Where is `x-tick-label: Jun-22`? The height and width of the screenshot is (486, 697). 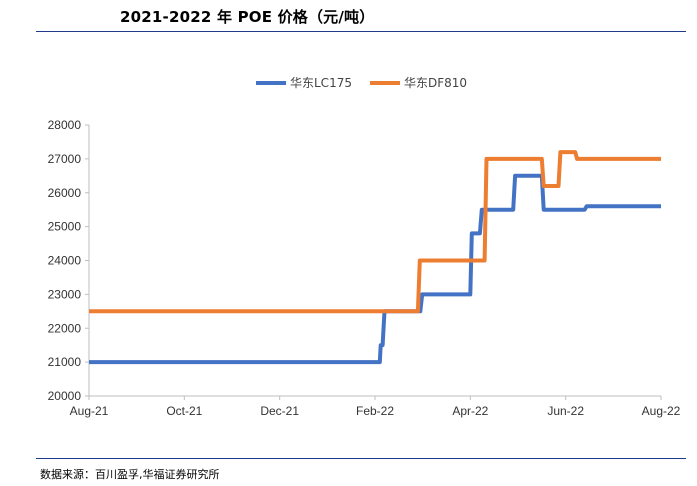 x-tick-label: Jun-22 is located at coordinates (565, 411).